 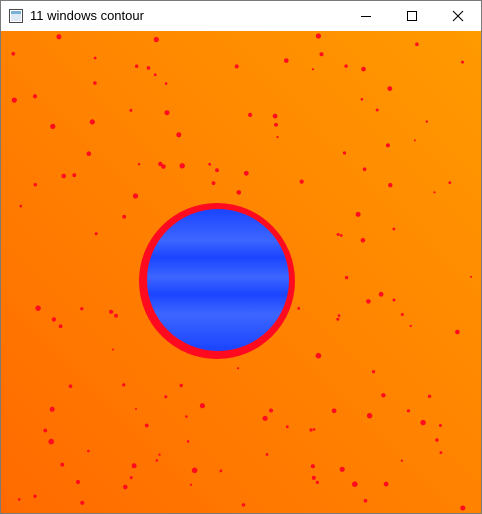 I want to click on maximize-icon, so click(x=412, y=16).